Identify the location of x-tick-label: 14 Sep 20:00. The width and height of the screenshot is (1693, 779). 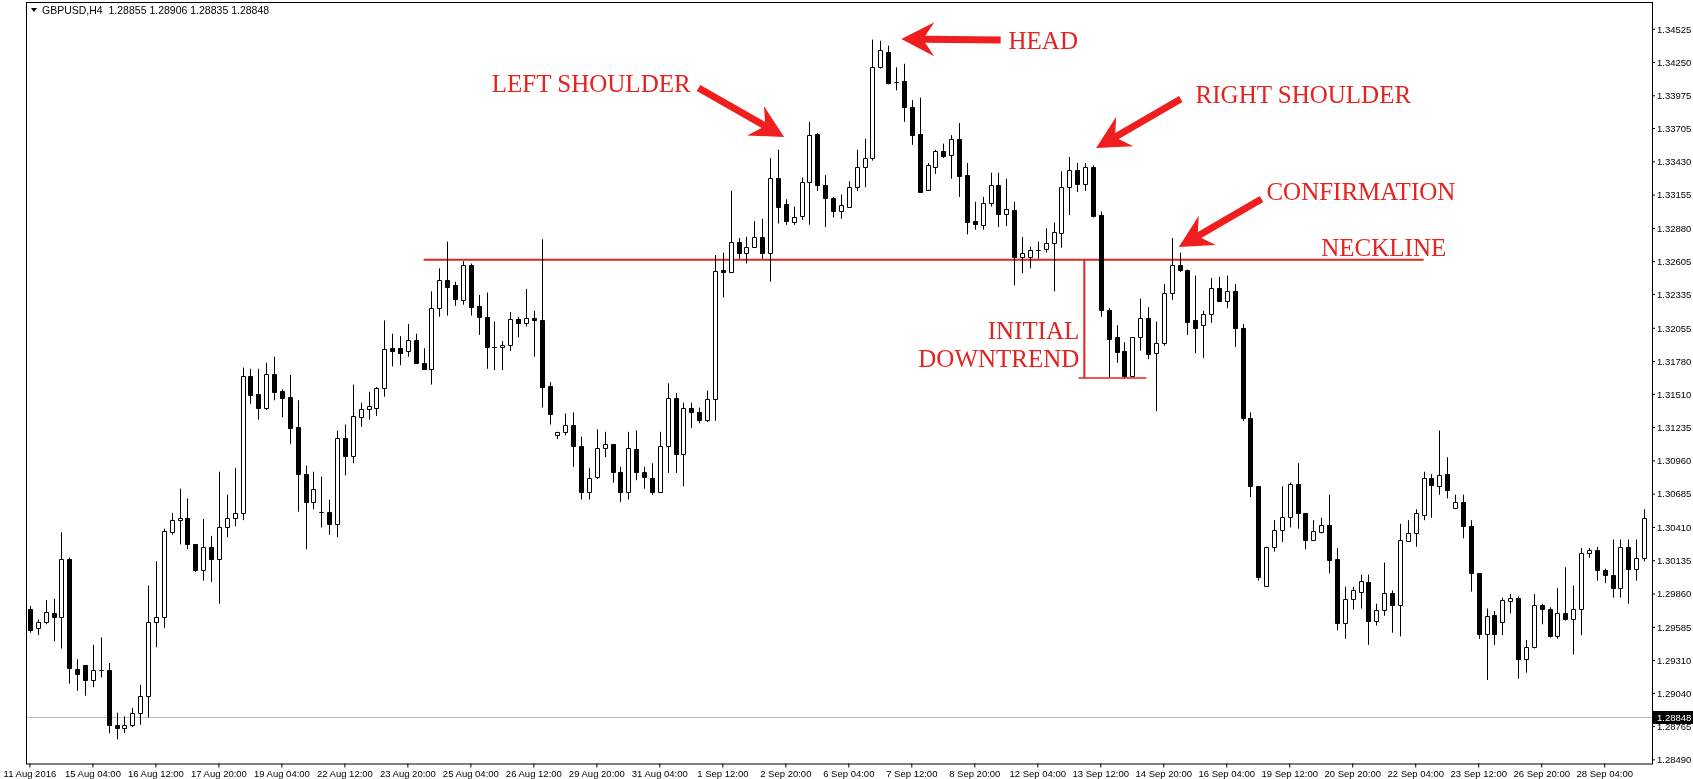
(1164, 773).